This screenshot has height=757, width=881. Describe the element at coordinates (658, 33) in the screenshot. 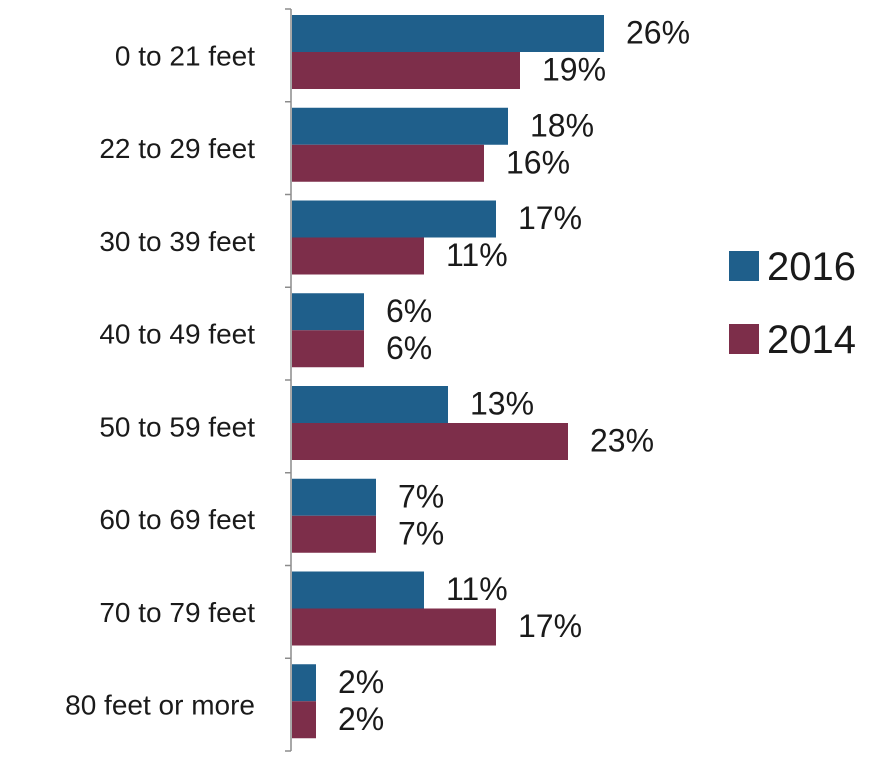

I see `data-label-2016: 26%` at that location.